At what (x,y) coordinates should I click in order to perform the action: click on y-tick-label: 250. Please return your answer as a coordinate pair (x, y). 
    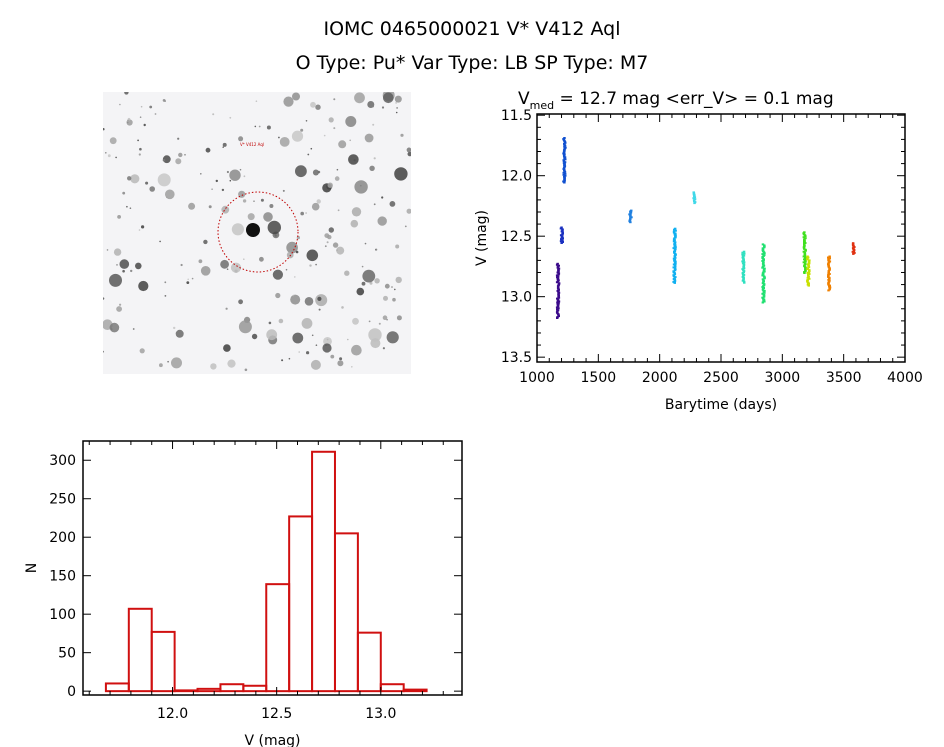
    Looking at the image, I should click on (62, 500).